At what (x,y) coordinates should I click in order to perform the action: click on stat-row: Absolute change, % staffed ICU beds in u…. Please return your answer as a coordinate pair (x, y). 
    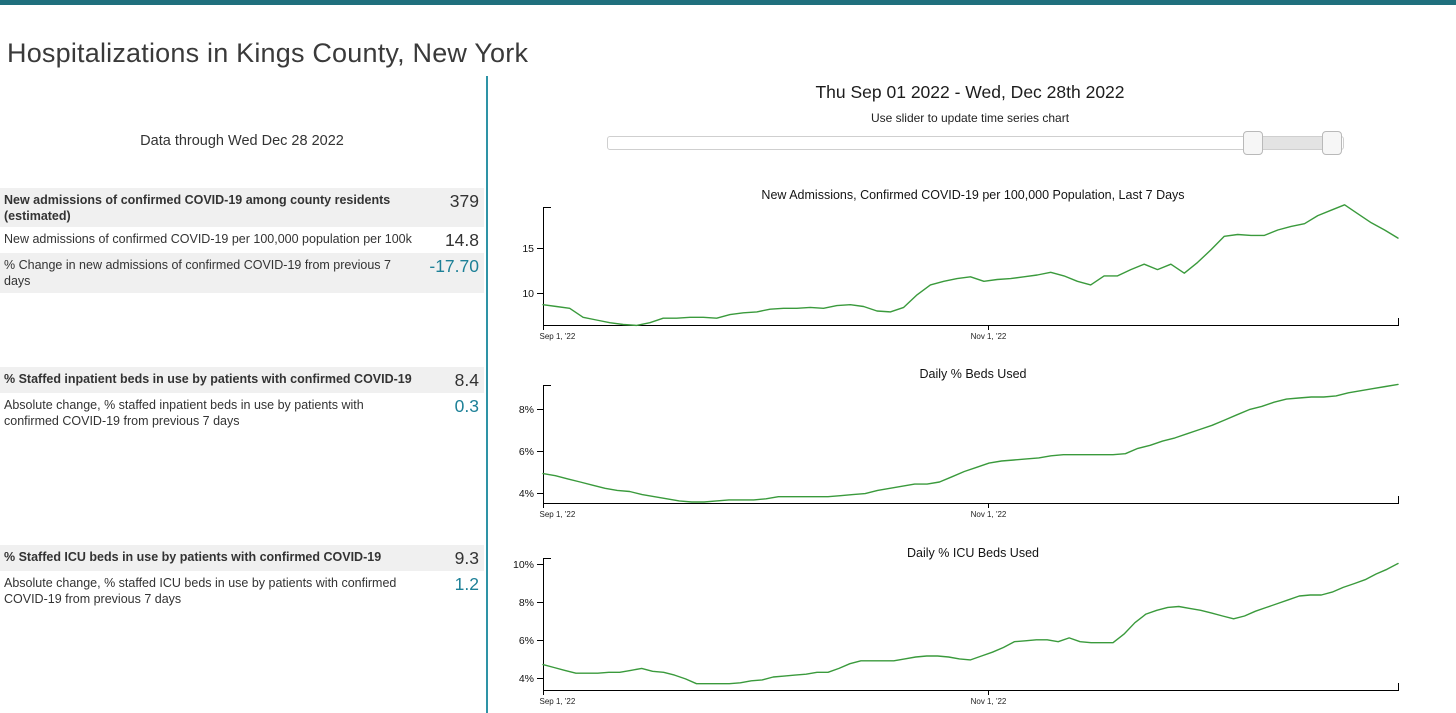
    Looking at the image, I should click on (242, 590).